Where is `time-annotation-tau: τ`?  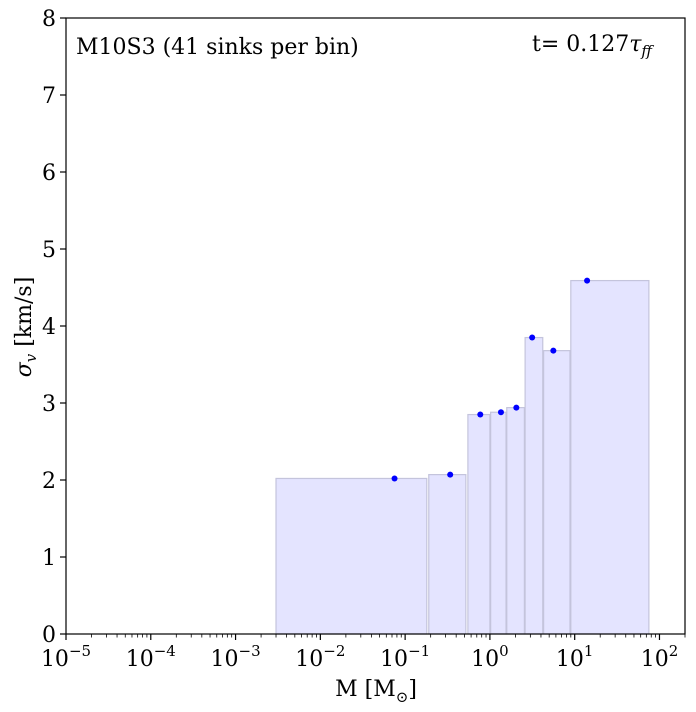
time-annotation-tau: τ is located at coordinates (635, 44).